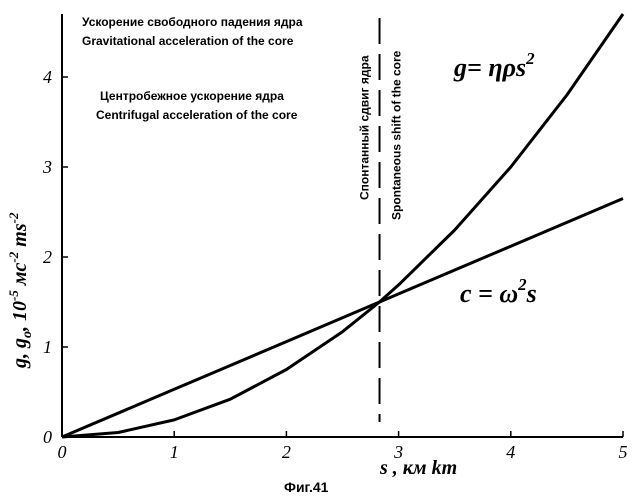 The image size is (632, 499). I want to click on y-ticks: 0 1 2 3 4, so click(55, 257).